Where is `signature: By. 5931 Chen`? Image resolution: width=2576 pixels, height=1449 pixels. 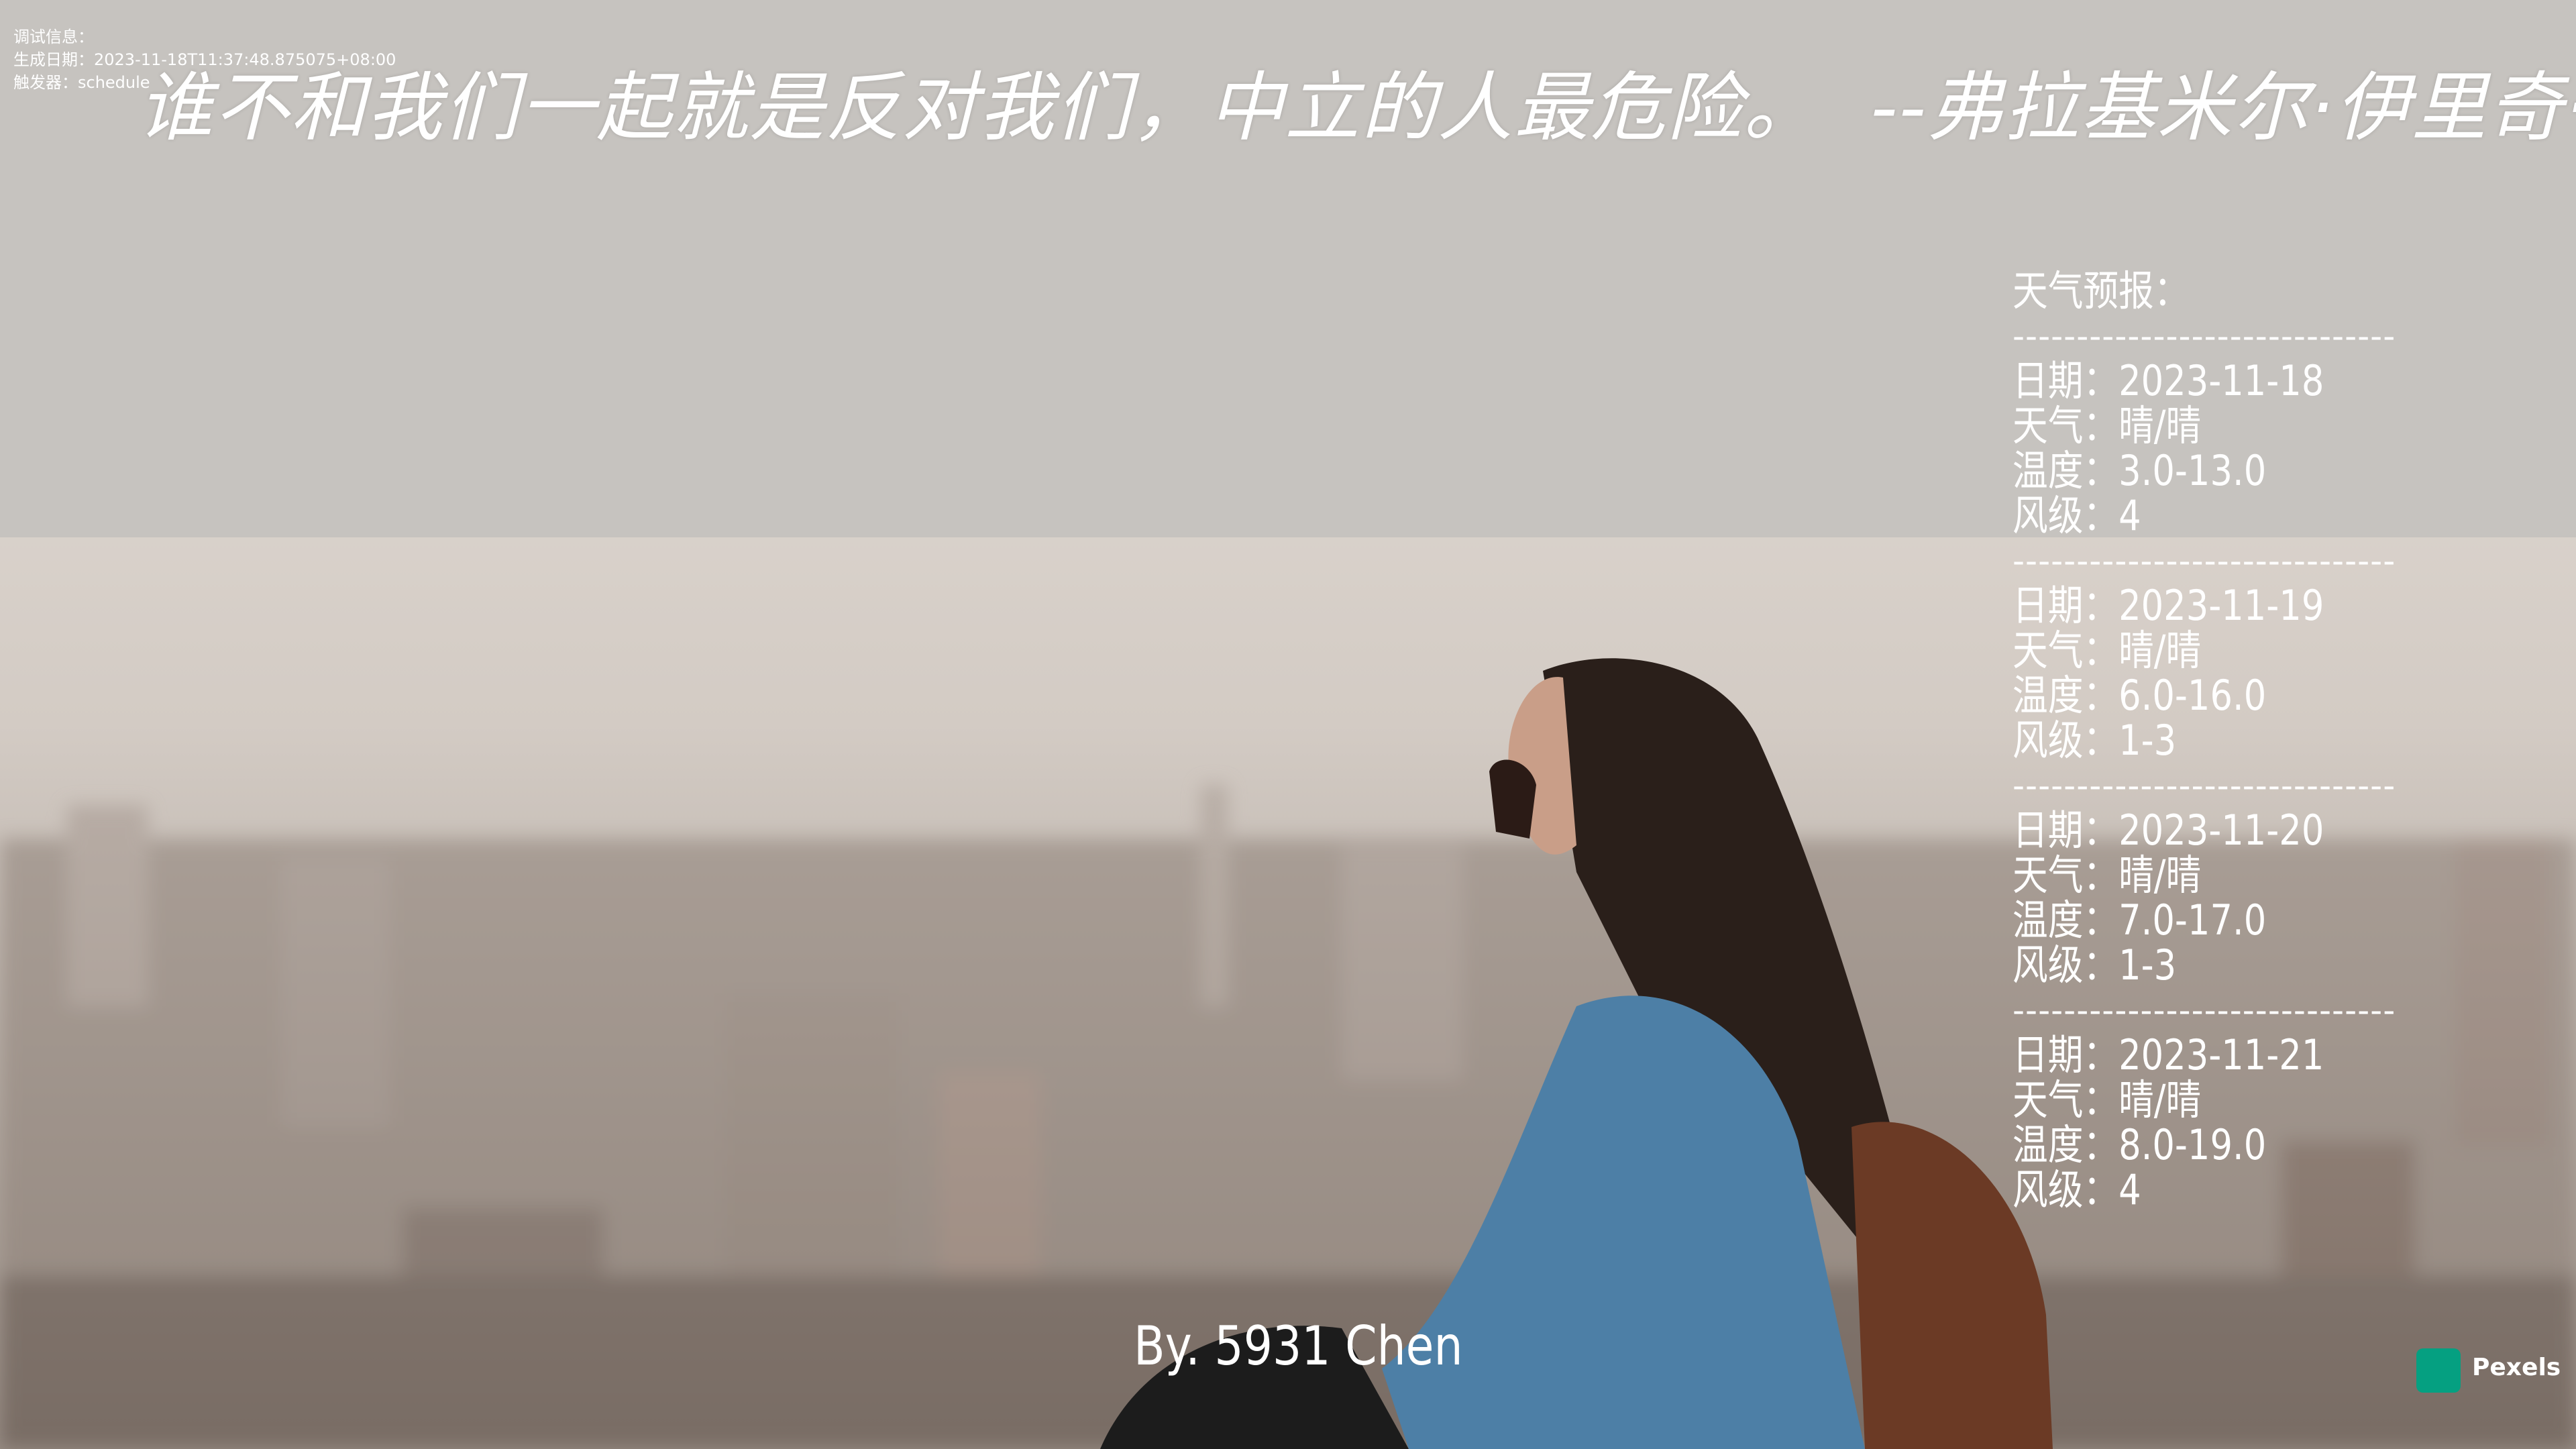 signature: By. 5931 Chen is located at coordinates (1298, 1346).